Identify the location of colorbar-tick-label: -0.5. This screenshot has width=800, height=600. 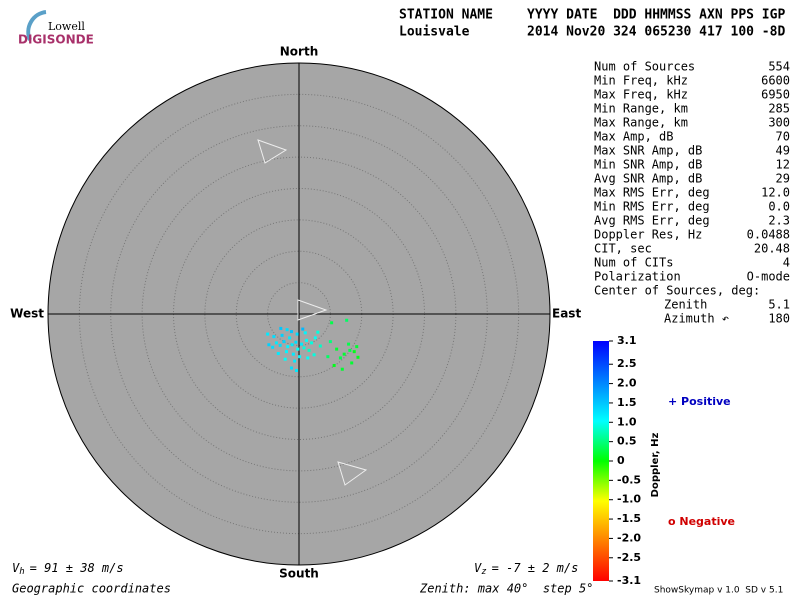
(629, 479).